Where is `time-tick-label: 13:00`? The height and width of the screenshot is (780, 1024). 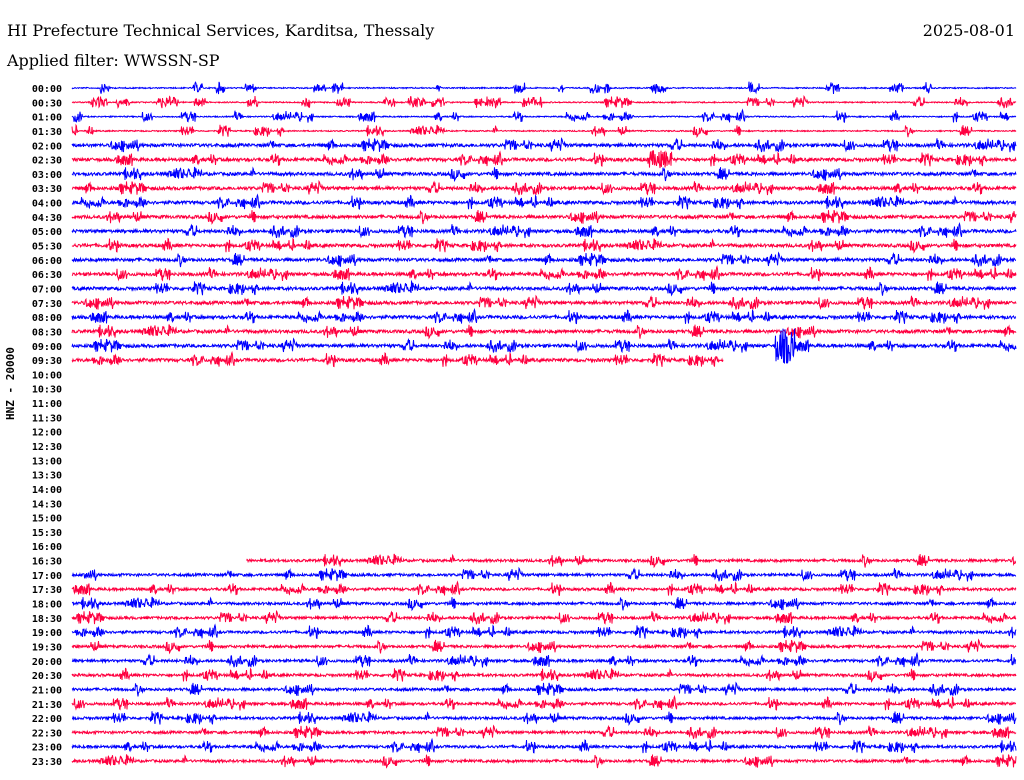
time-tick-label: 13:00 is located at coordinates (47, 461).